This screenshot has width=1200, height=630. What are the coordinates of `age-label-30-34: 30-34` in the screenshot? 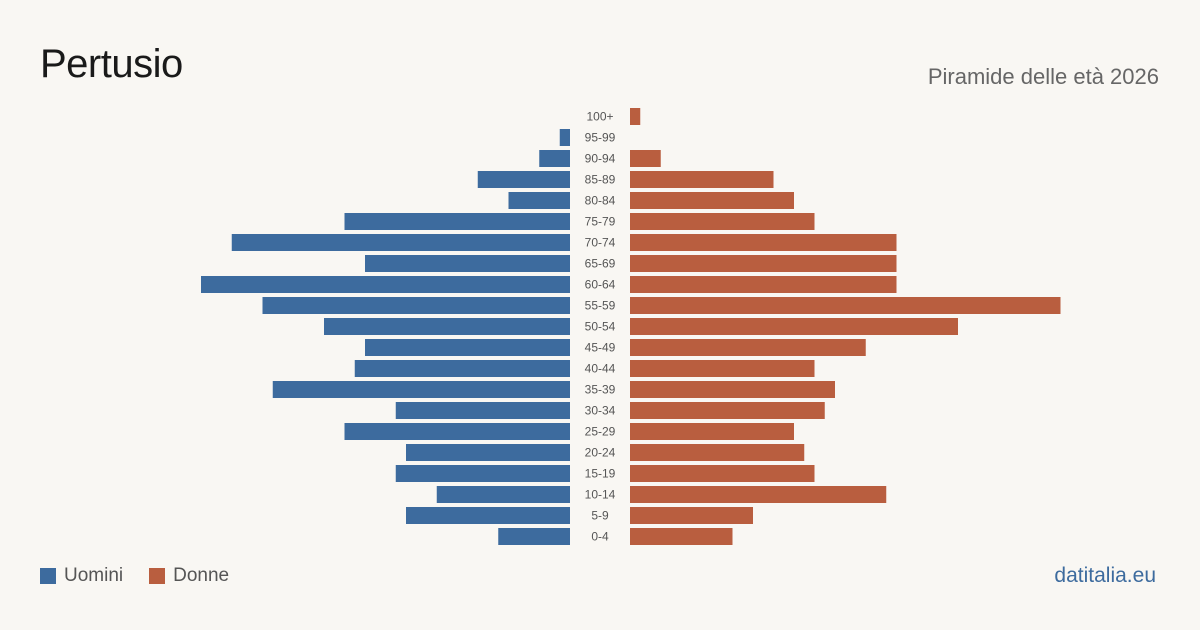 It's located at (600, 411).